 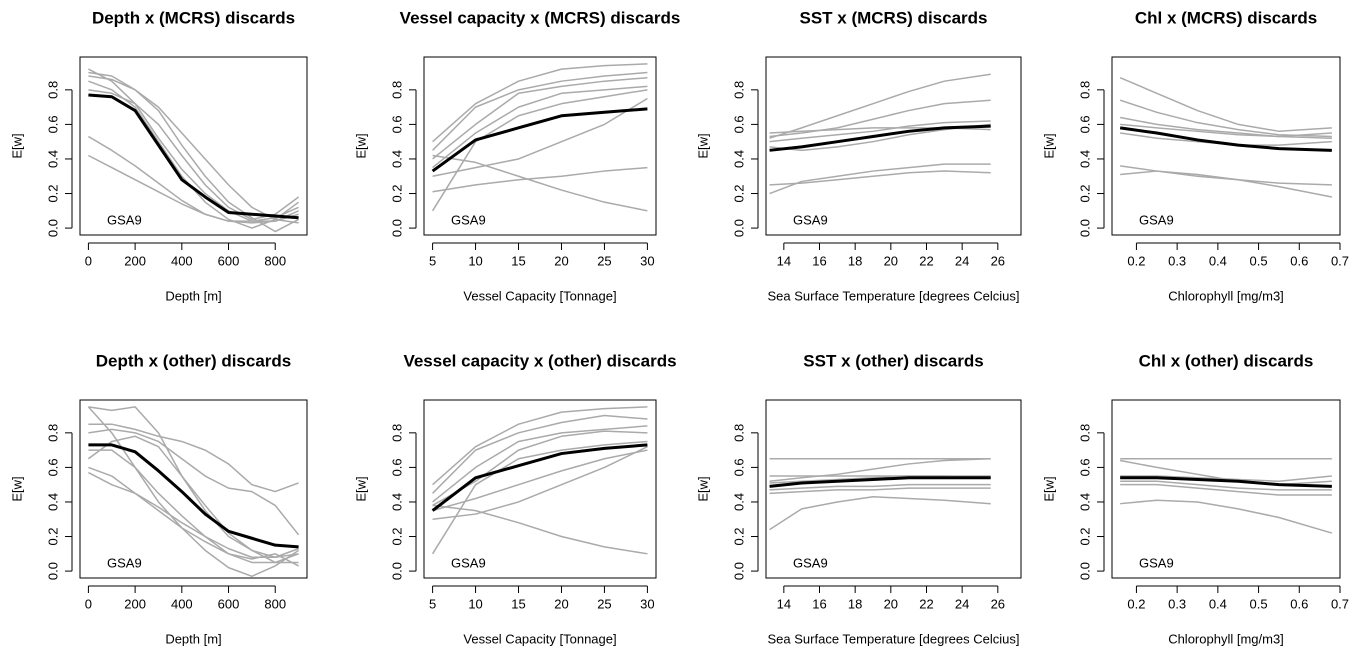 What do you see at coordinates (1259, 603) in the screenshot?
I see `x-tick-label: 0.5` at bounding box center [1259, 603].